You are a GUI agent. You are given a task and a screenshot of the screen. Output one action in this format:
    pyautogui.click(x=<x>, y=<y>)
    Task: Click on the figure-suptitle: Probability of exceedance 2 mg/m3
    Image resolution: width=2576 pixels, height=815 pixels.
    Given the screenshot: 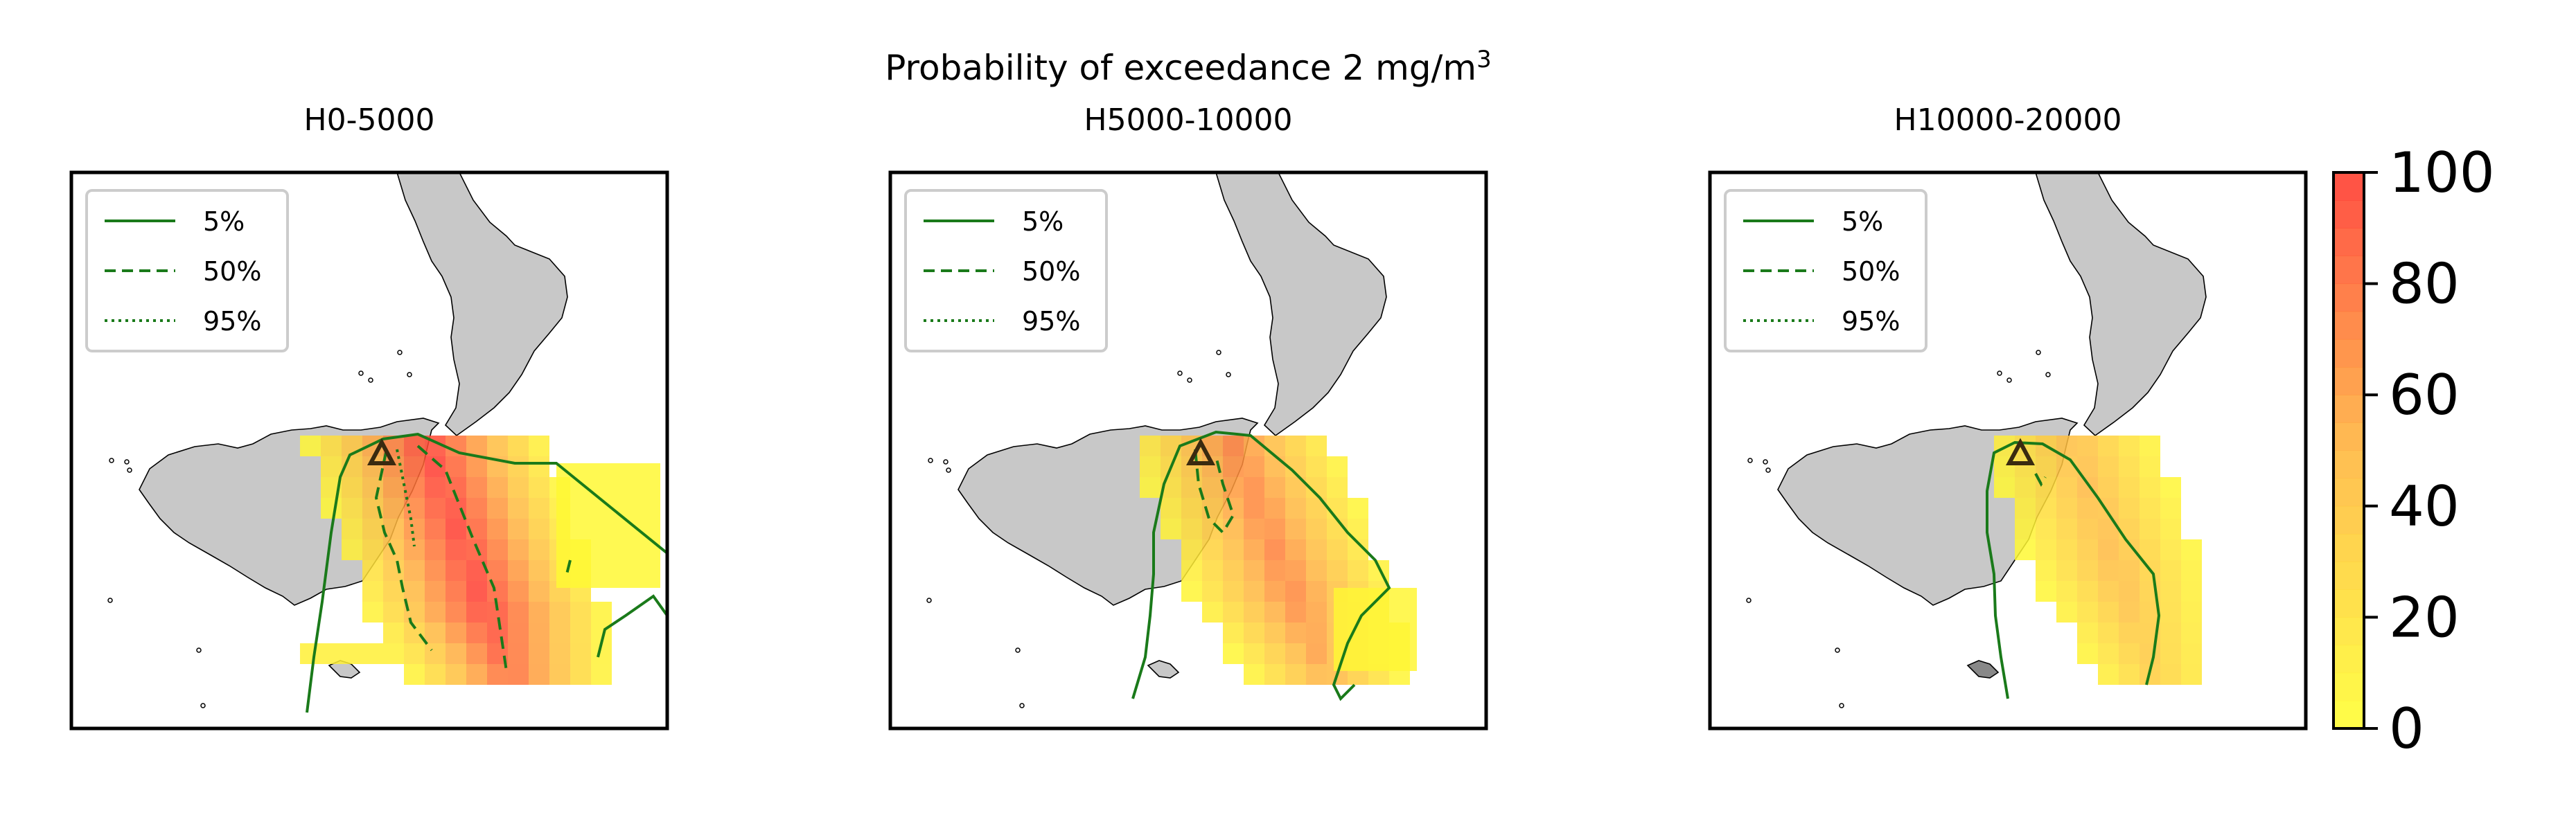 What is the action you would take?
    pyautogui.click(x=1188, y=67)
    